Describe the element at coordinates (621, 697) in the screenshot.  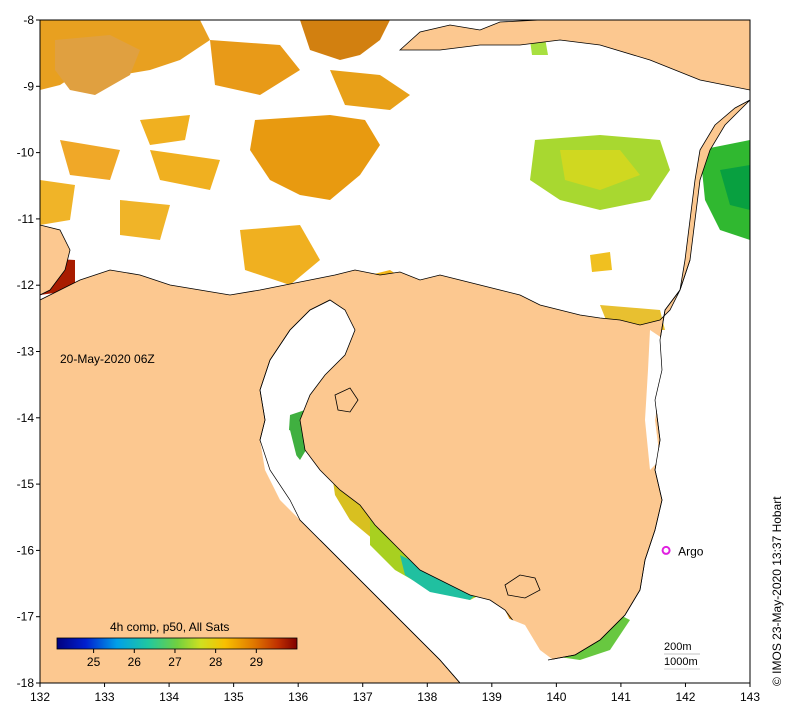
I see `x-tick-label: 141` at that location.